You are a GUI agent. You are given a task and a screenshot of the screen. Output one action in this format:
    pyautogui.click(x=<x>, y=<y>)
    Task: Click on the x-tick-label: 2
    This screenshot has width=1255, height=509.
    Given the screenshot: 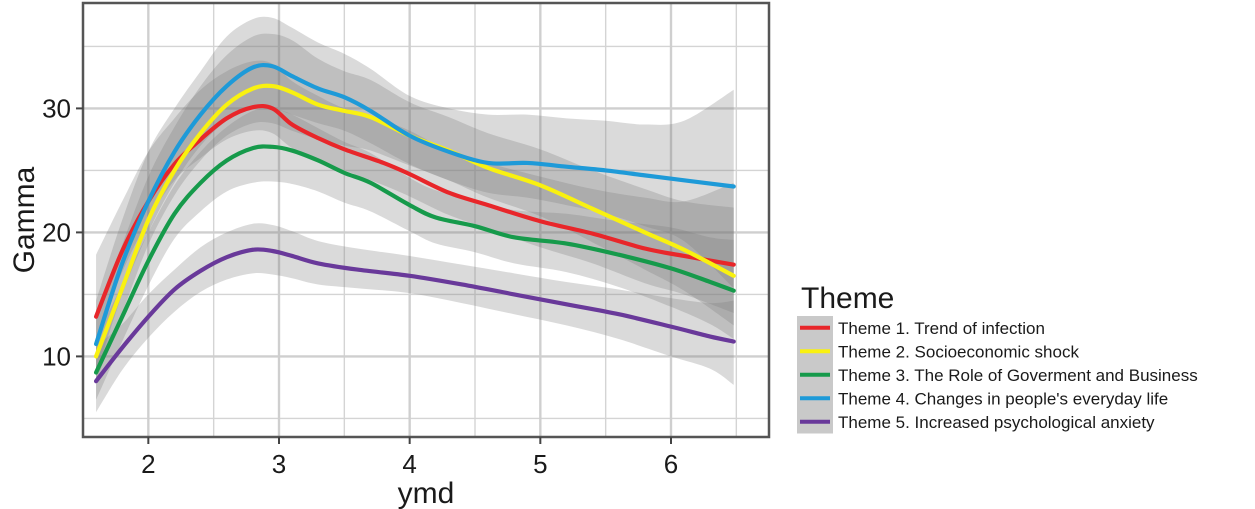 What is the action you would take?
    pyautogui.click(x=148, y=464)
    